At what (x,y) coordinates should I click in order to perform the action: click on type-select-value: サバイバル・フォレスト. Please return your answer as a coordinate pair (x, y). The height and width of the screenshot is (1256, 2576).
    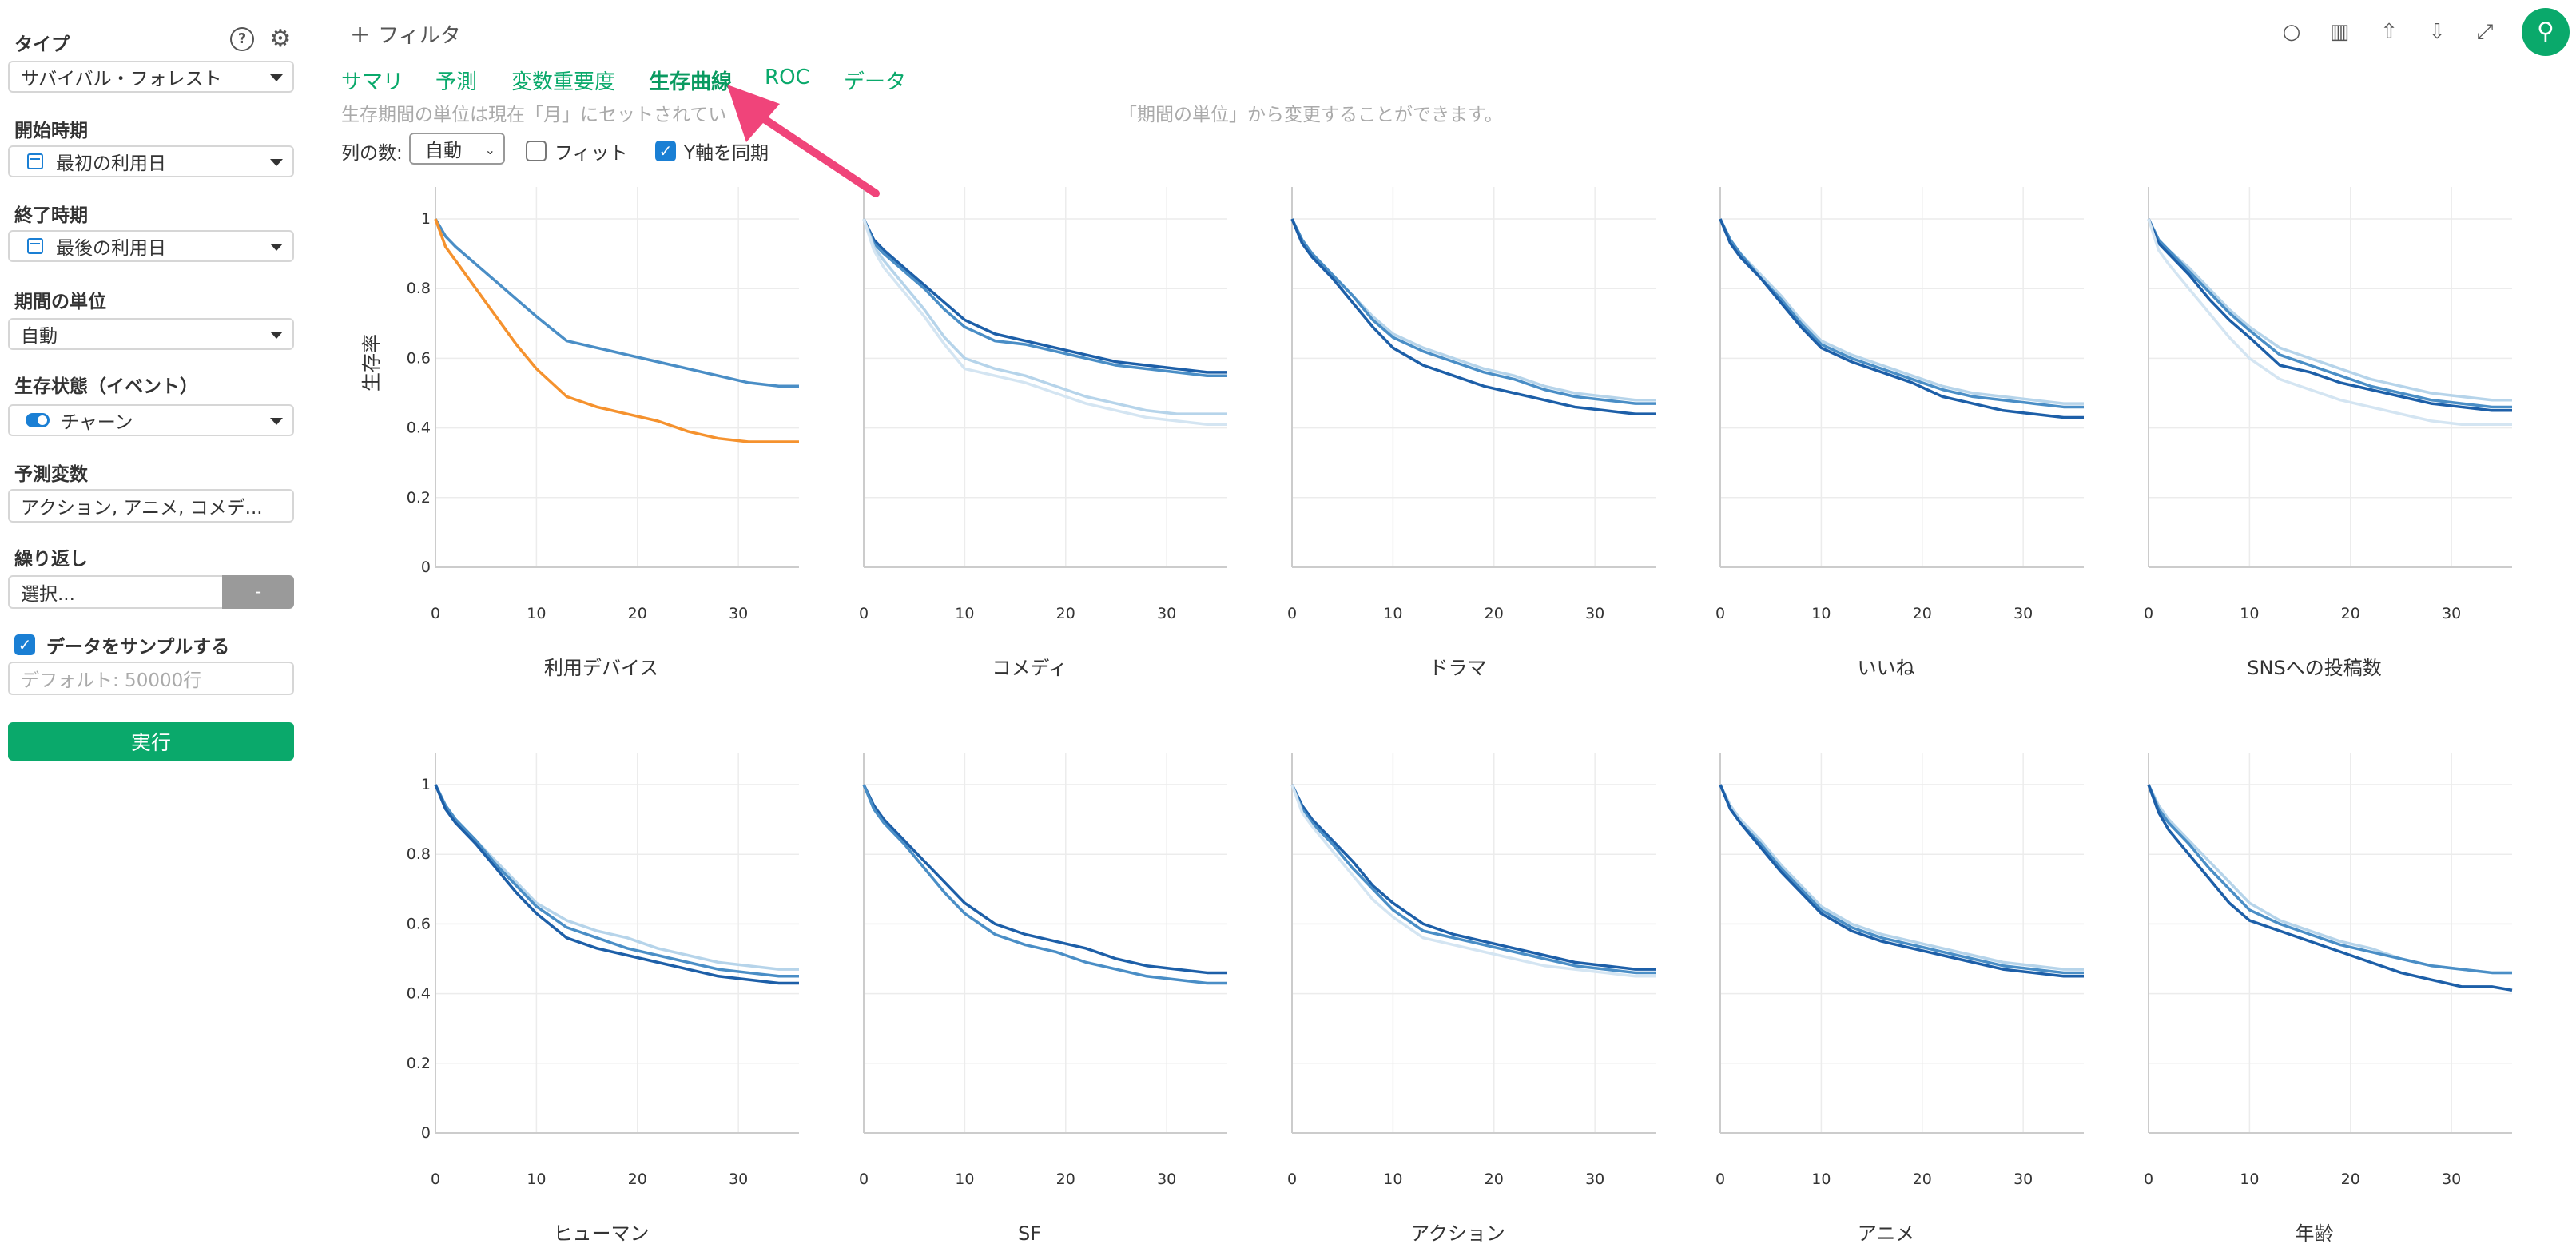
    Looking at the image, I should click on (121, 79).